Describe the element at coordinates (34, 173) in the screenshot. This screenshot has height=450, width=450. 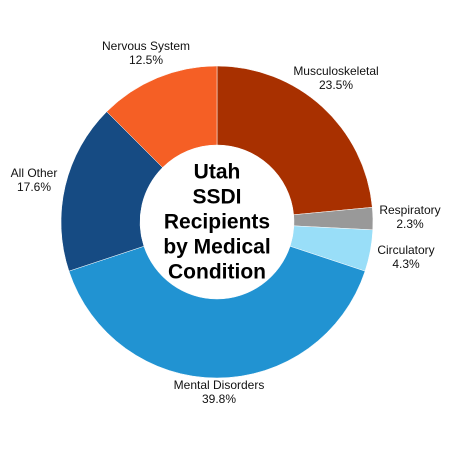
I see `slice-label-name: All Other` at that location.